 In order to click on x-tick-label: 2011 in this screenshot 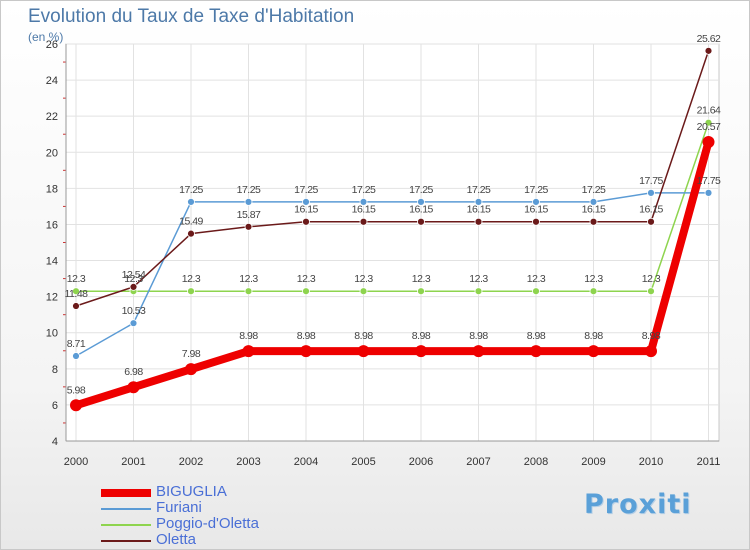, I will do `click(709, 462)`.